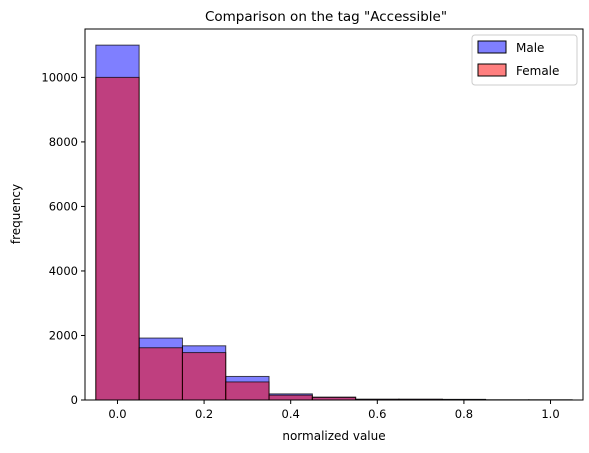 The image size is (589, 453). I want to click on y-tick-label: 2000, so click(63, 335).